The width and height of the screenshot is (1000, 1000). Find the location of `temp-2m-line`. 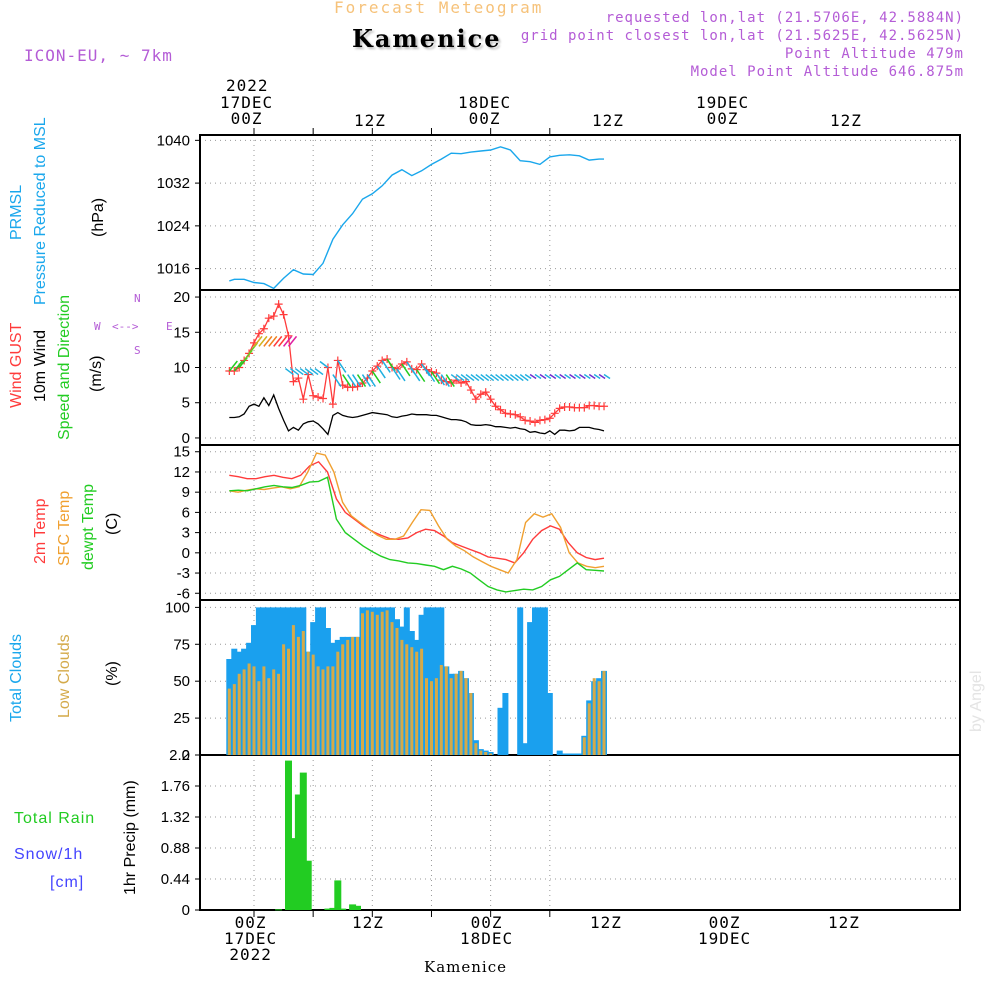

temp-2m-line is located at coordinates (417, 512).